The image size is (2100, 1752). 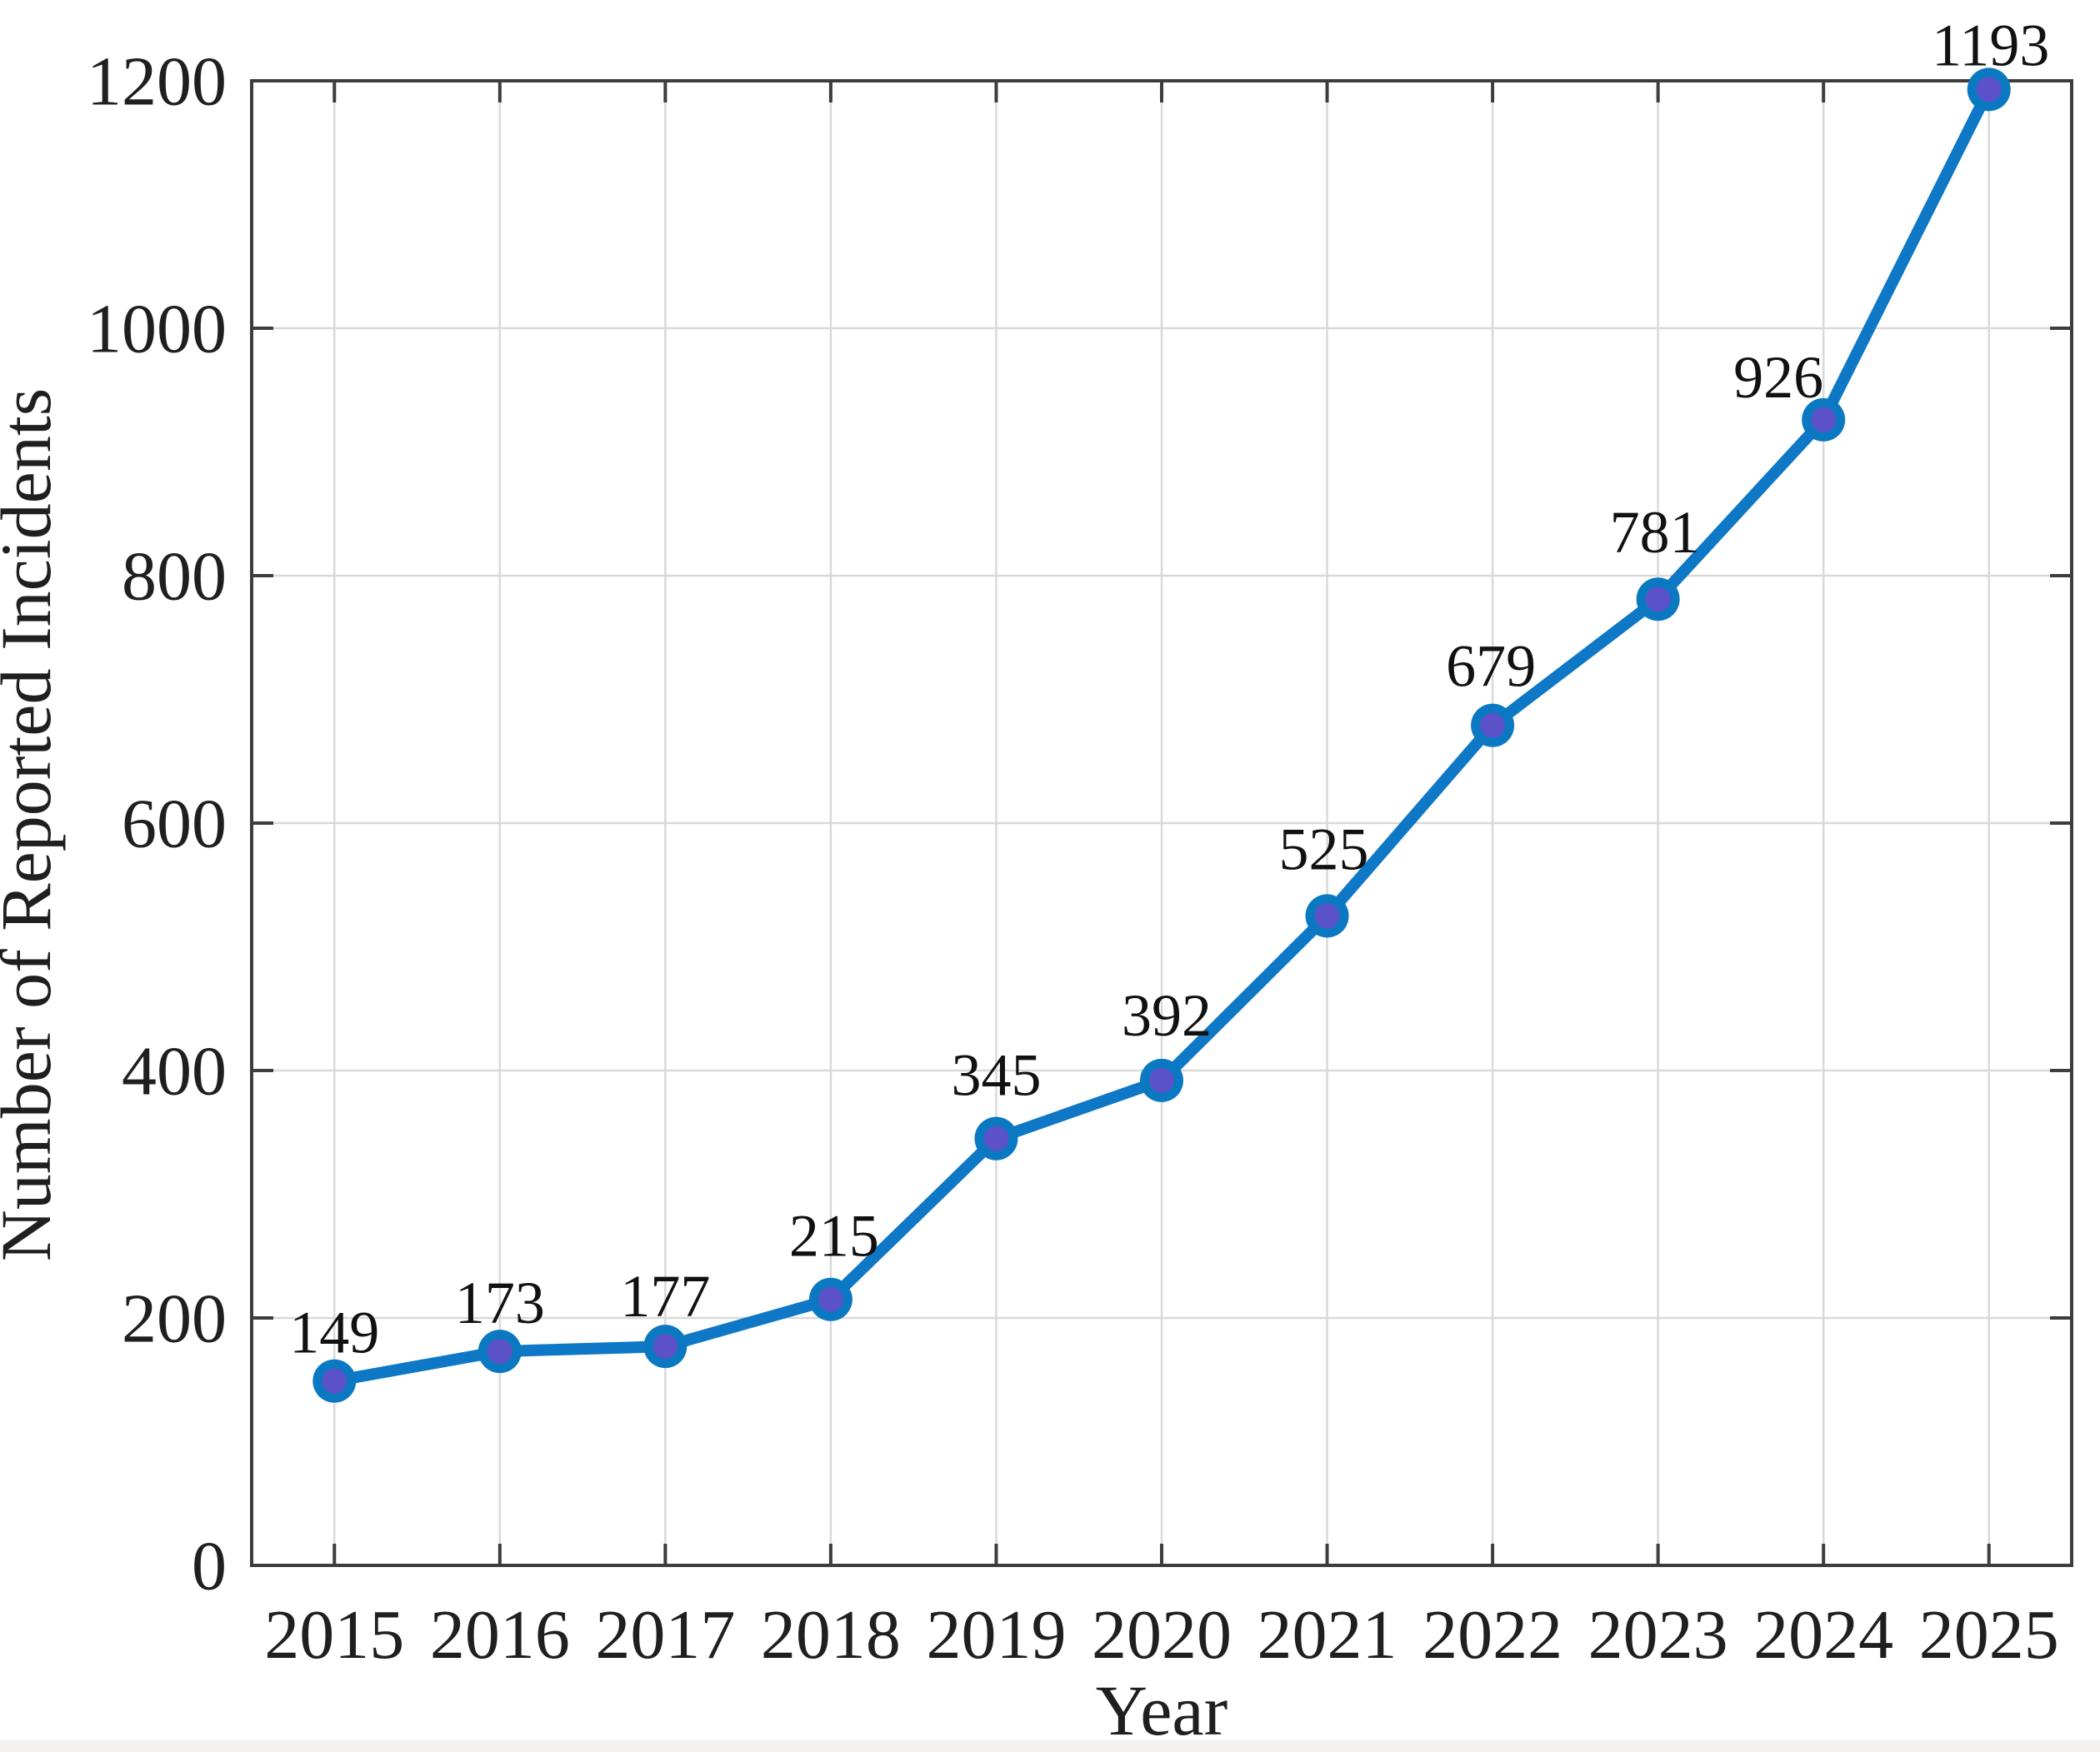 I want to click on x-tick-label-2017: 2017, so click(x=665, y=1635).